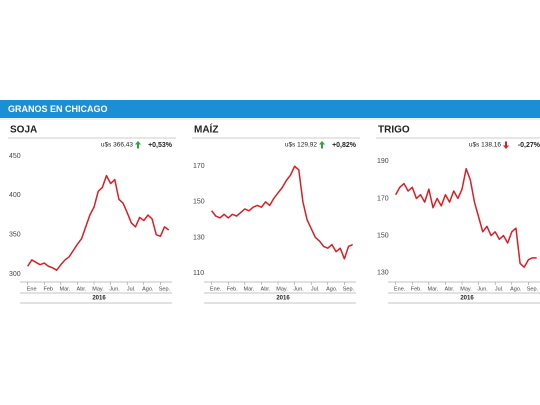 The height and width of the screenshot is (405, 540). I want to click on chart-title: MAÍZ, so click(206, 129).